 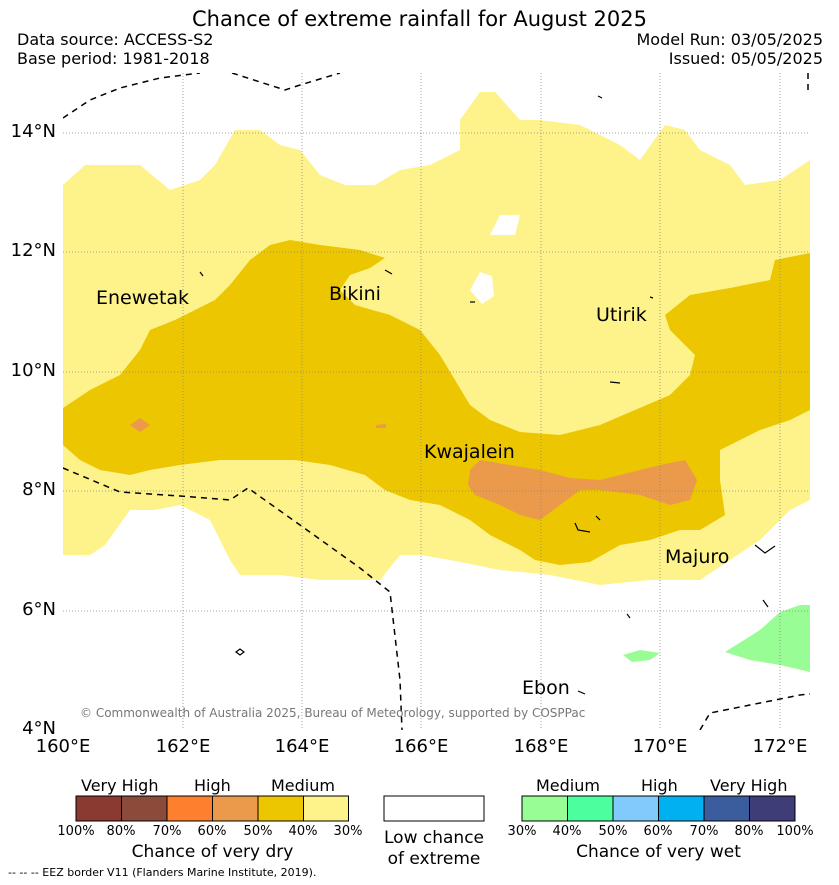 What do you see at coordinates (658, 831) in the screenshot?
I see `legend-wet-pct-60: 60%` at bounding box center [658, 831].